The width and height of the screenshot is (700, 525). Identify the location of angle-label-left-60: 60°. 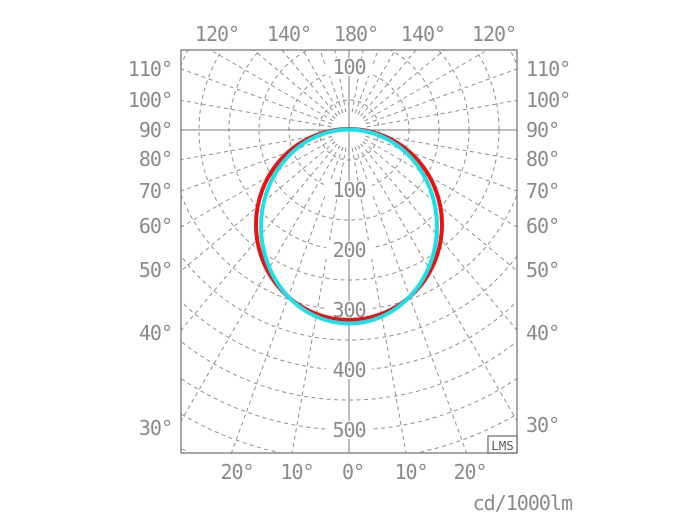
(155, 226).